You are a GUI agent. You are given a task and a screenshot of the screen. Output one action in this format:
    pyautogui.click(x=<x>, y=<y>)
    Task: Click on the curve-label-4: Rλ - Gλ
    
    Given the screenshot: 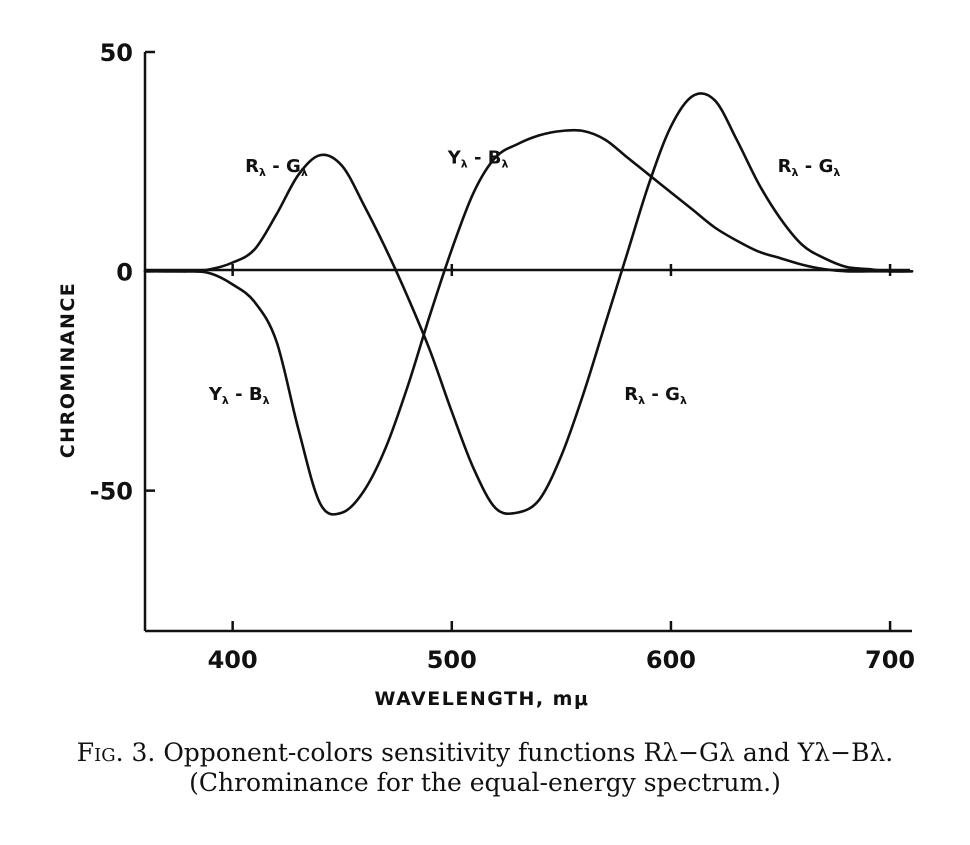 What is the action you would take?
    pyautogui.click(x=655, y=395)
    